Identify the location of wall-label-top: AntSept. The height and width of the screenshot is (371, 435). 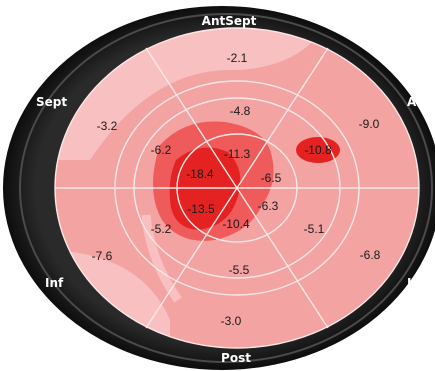
(229, 21).